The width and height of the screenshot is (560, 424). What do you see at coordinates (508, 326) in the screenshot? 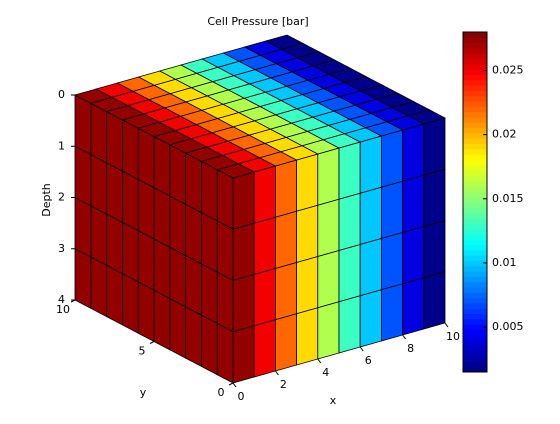
I see `colorbar-tick-label: 0.005` at bounding box center [508, 326].